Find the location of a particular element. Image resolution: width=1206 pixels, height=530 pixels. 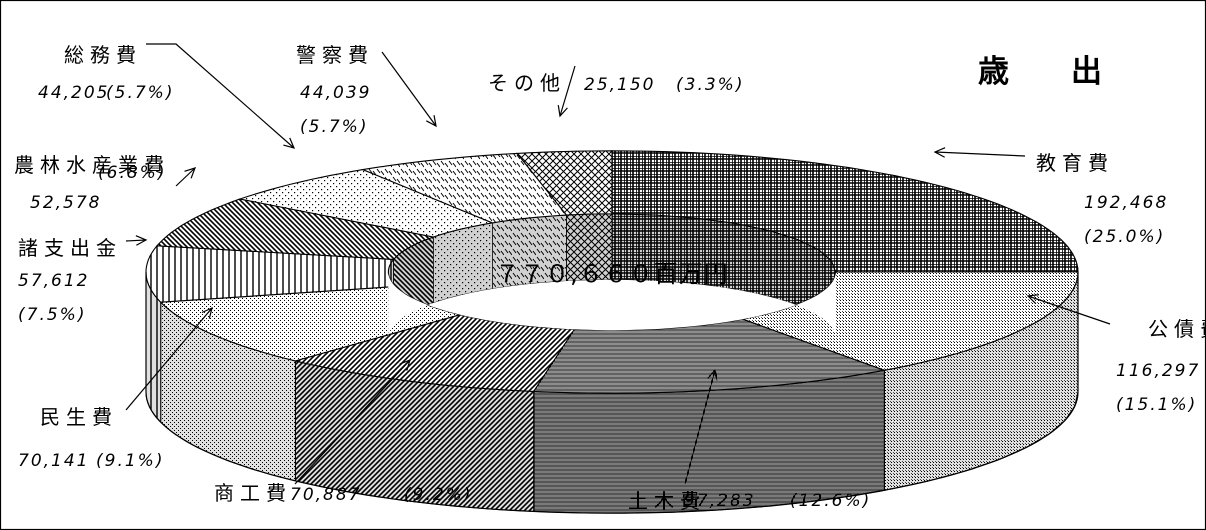

slice-label-name: 諸支出金 is located at coordinates (70, 248).